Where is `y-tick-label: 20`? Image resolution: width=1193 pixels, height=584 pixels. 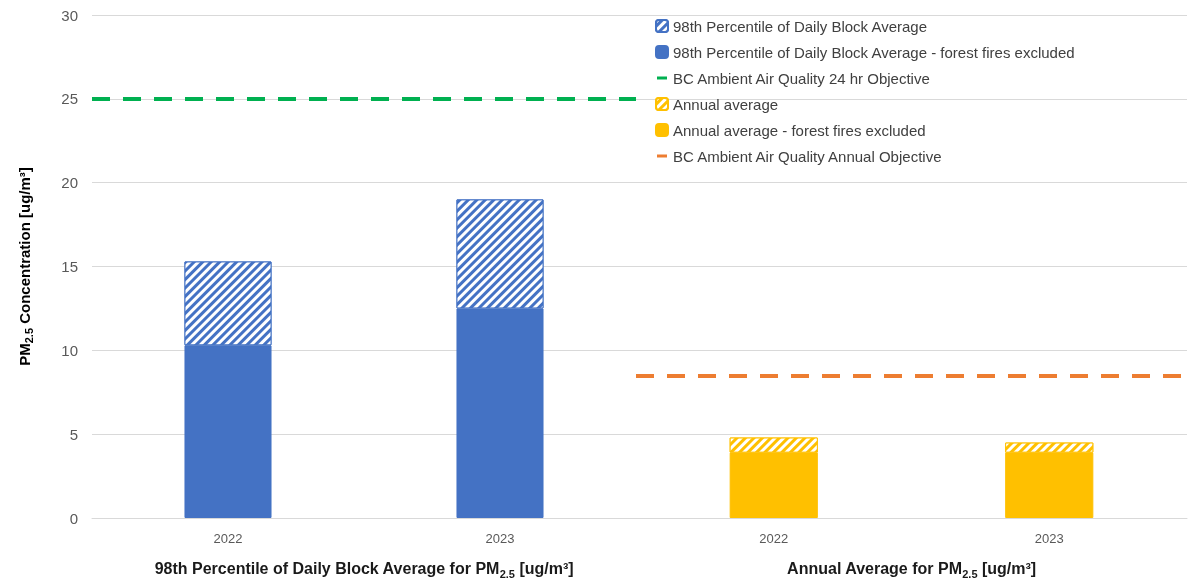 y-tick-label: 20 is located at coordinates (69, 183).